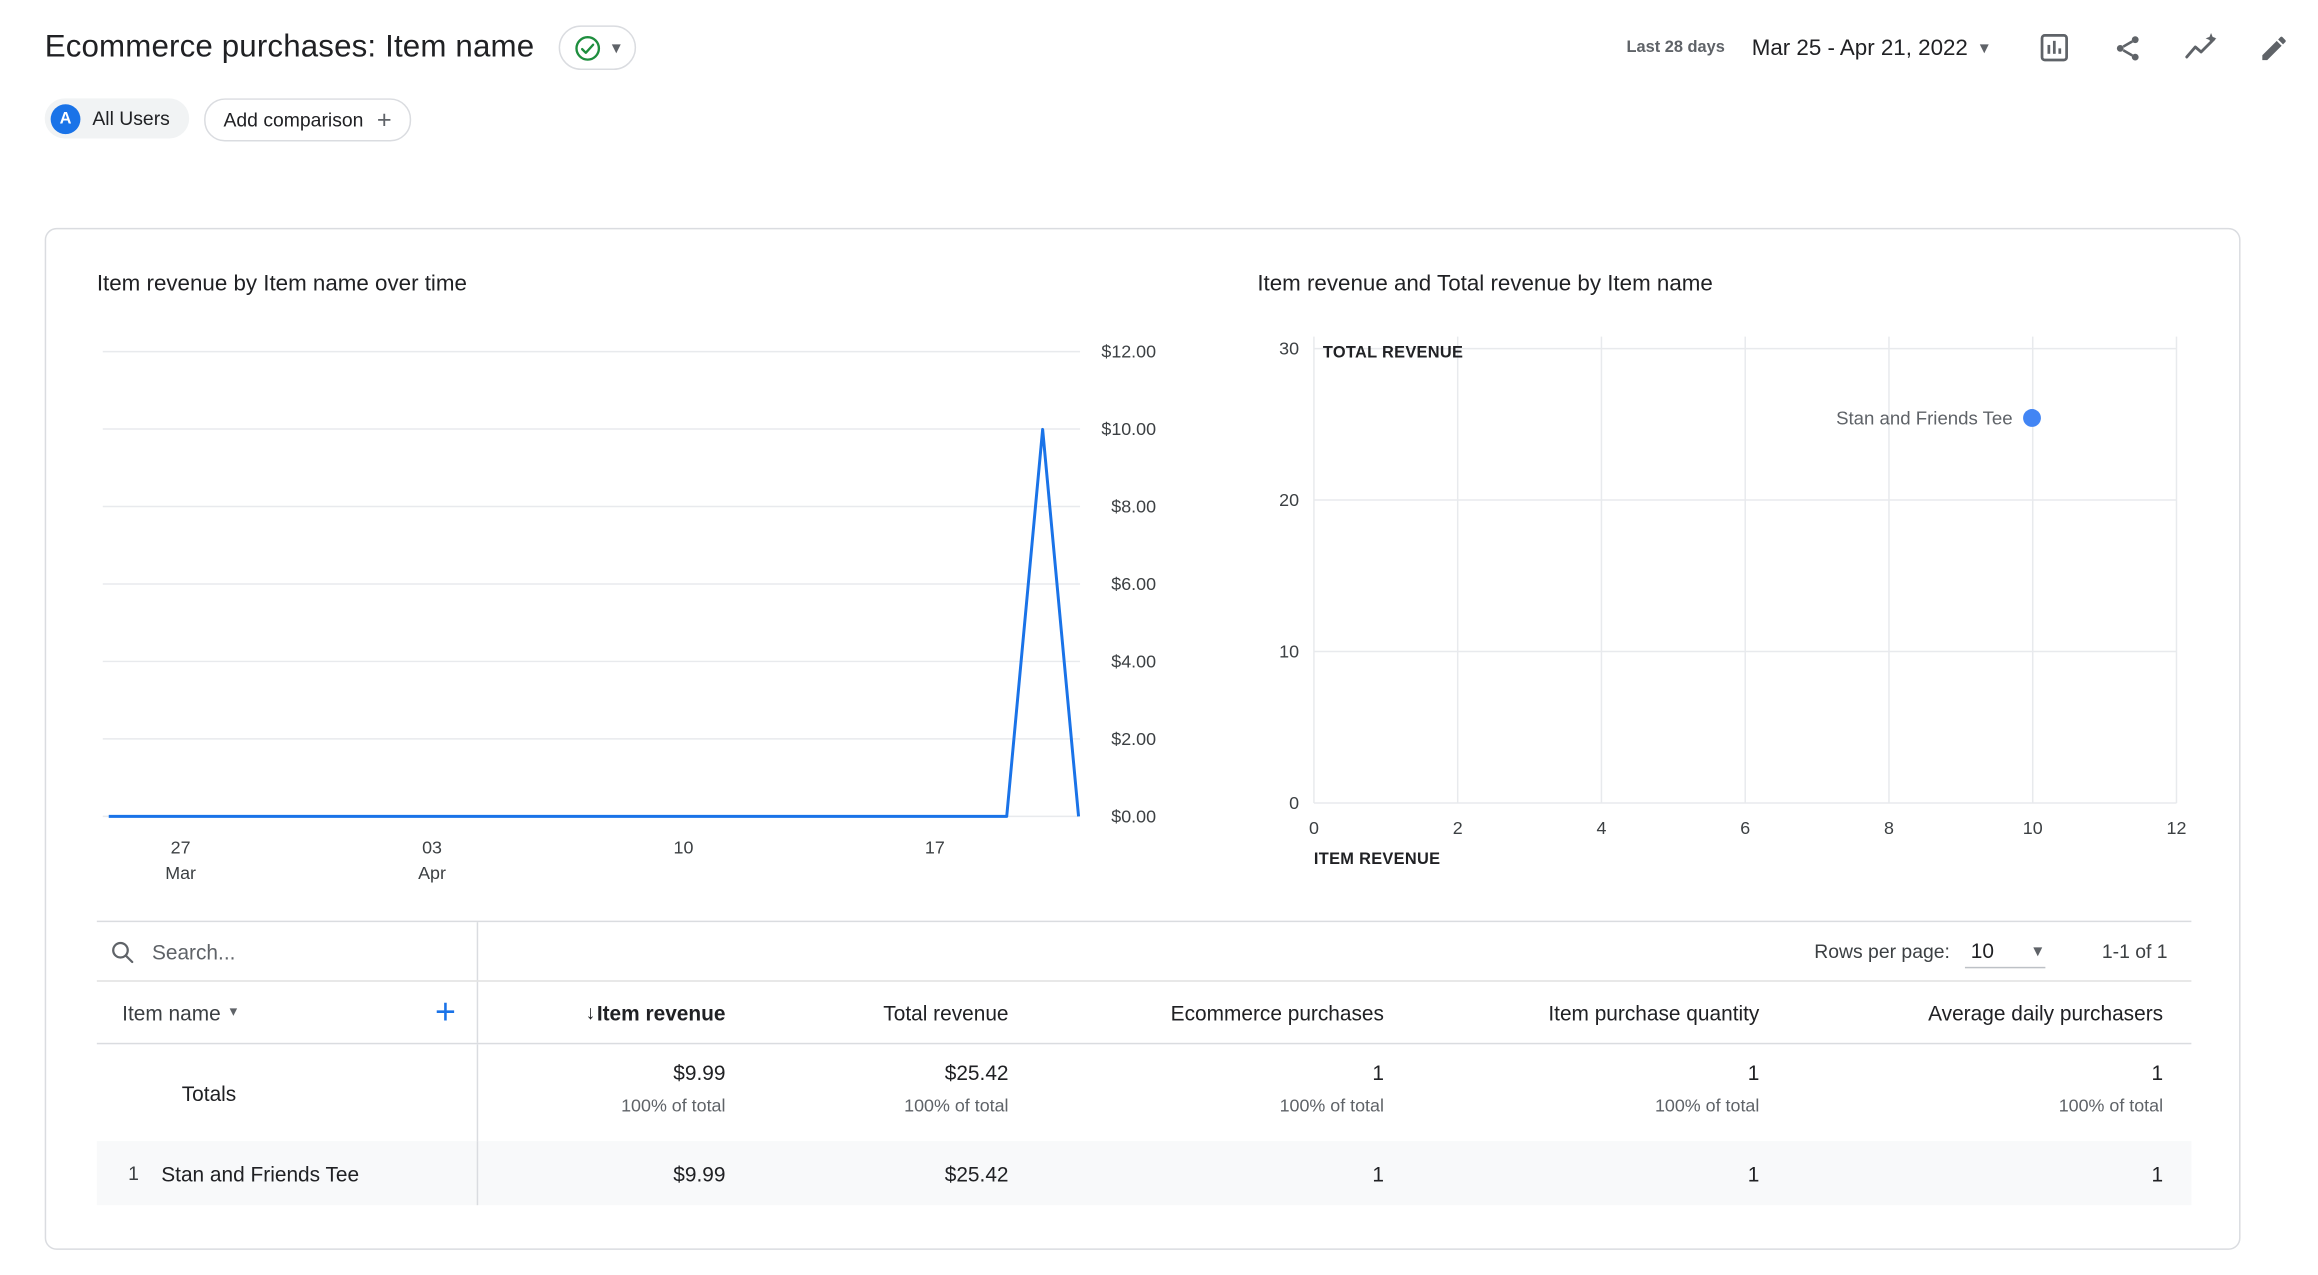  What do you see at coordinates (1889, 828) in the screenshot?
I see `svg-text: 8` at bounding box center [1889, 828].